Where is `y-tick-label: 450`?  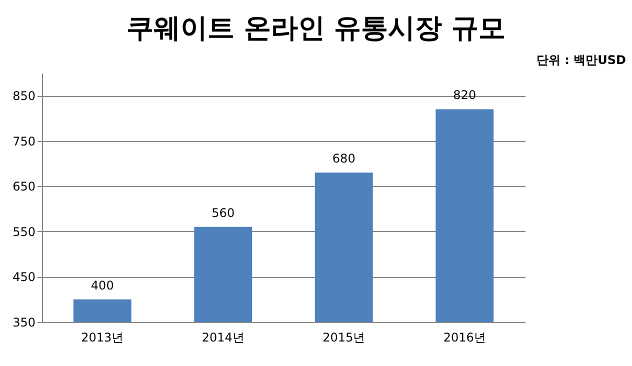
y-tick-label: 450 is located at coordinates (24, 277).